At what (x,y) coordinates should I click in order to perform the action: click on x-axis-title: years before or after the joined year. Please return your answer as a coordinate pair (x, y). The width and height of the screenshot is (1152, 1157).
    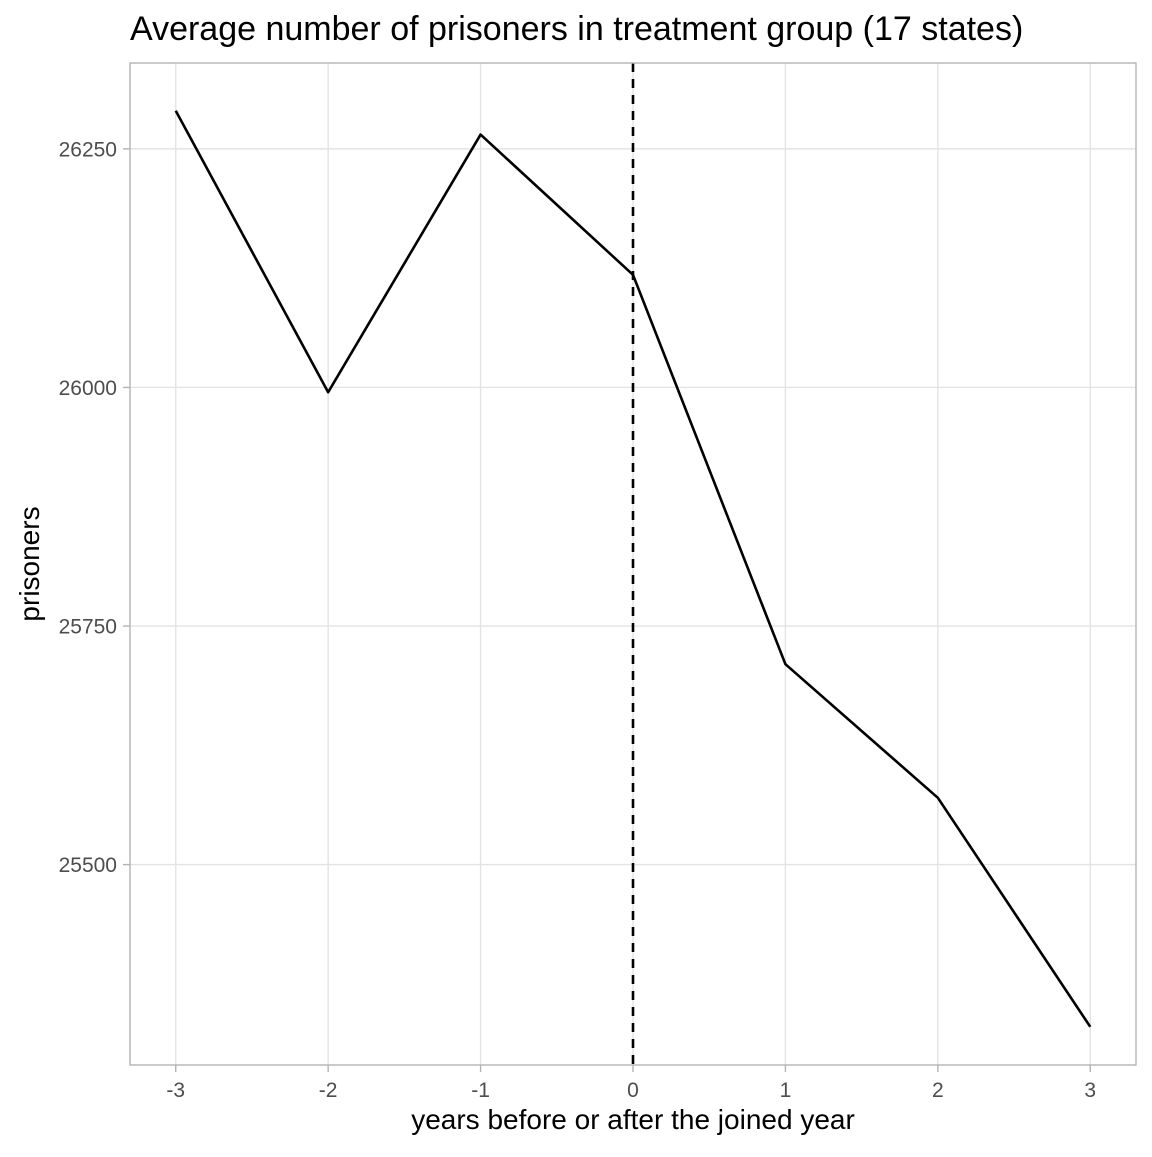
    Looking at the image, I should click on (633, 1119).